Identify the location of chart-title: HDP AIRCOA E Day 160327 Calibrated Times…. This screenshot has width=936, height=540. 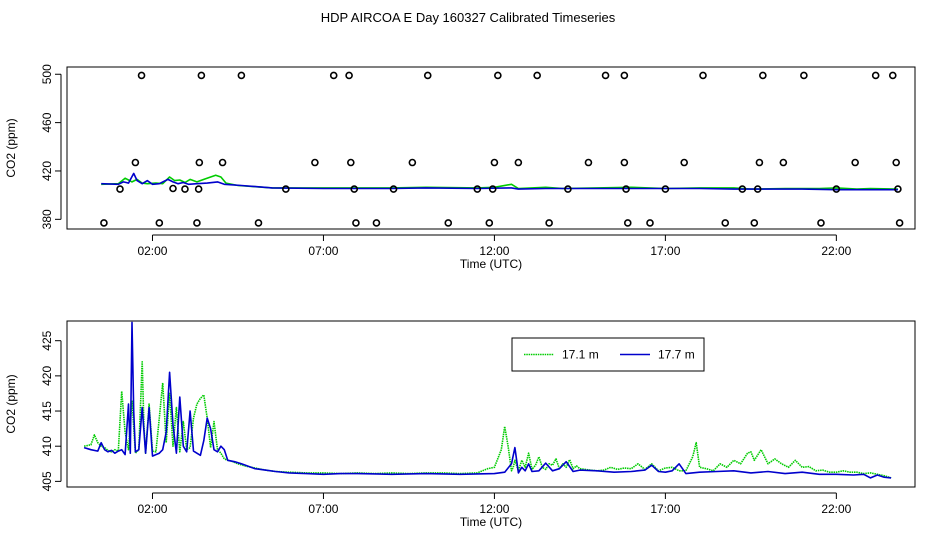
(468, 17).